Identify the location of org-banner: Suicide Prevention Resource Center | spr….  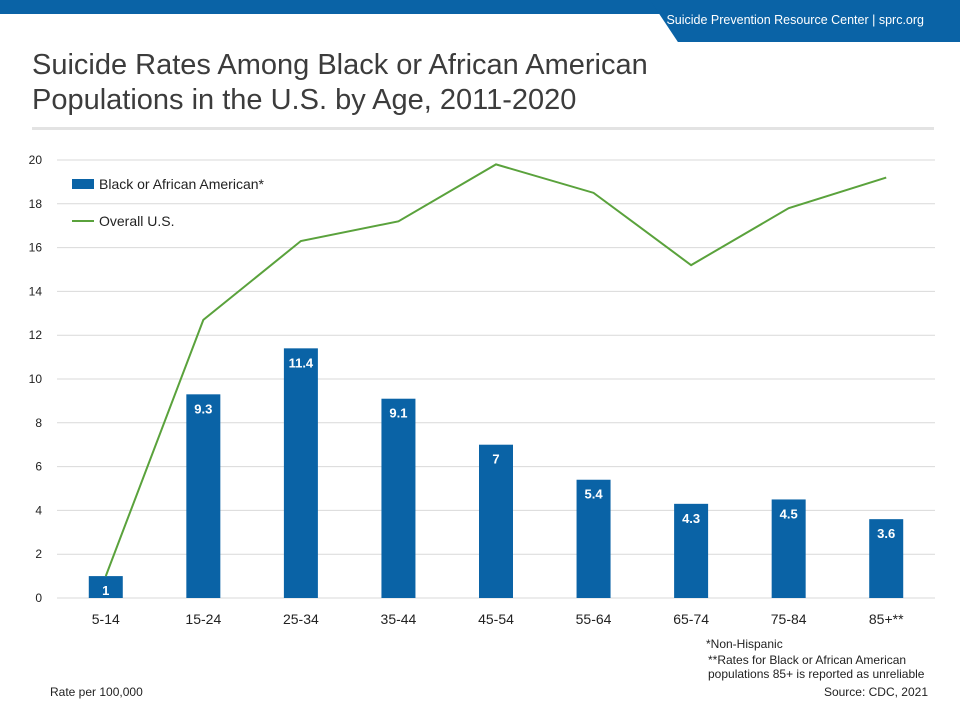
(805, 21).